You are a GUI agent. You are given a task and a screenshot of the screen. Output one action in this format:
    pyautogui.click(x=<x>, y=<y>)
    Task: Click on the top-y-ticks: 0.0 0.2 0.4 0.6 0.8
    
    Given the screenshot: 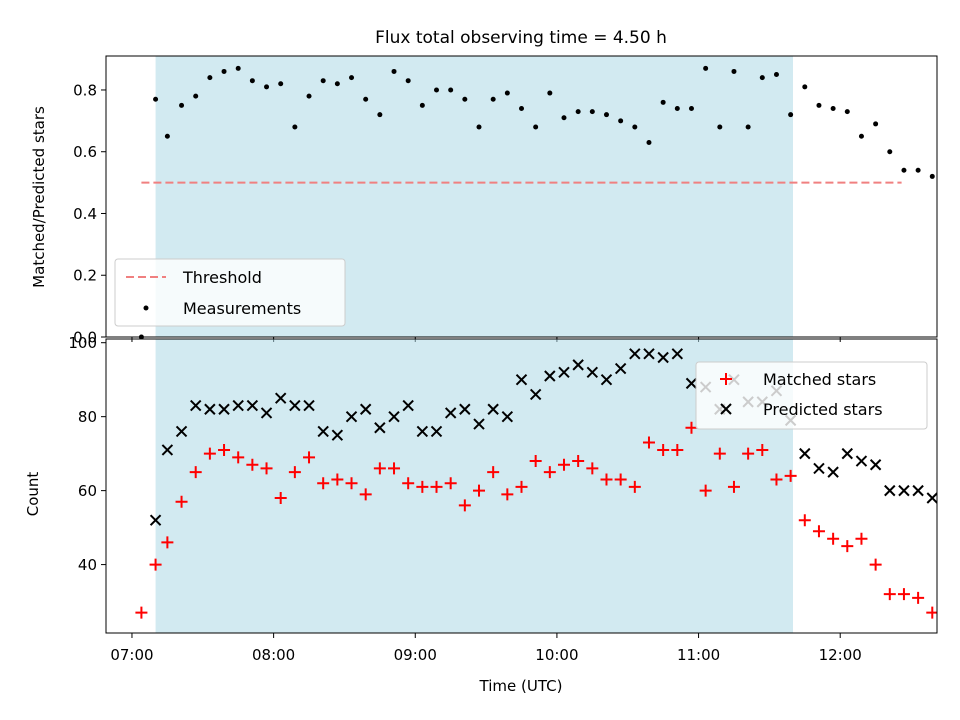 What is the action you would take?
    pyautogui.click(x=89, y=214)
    